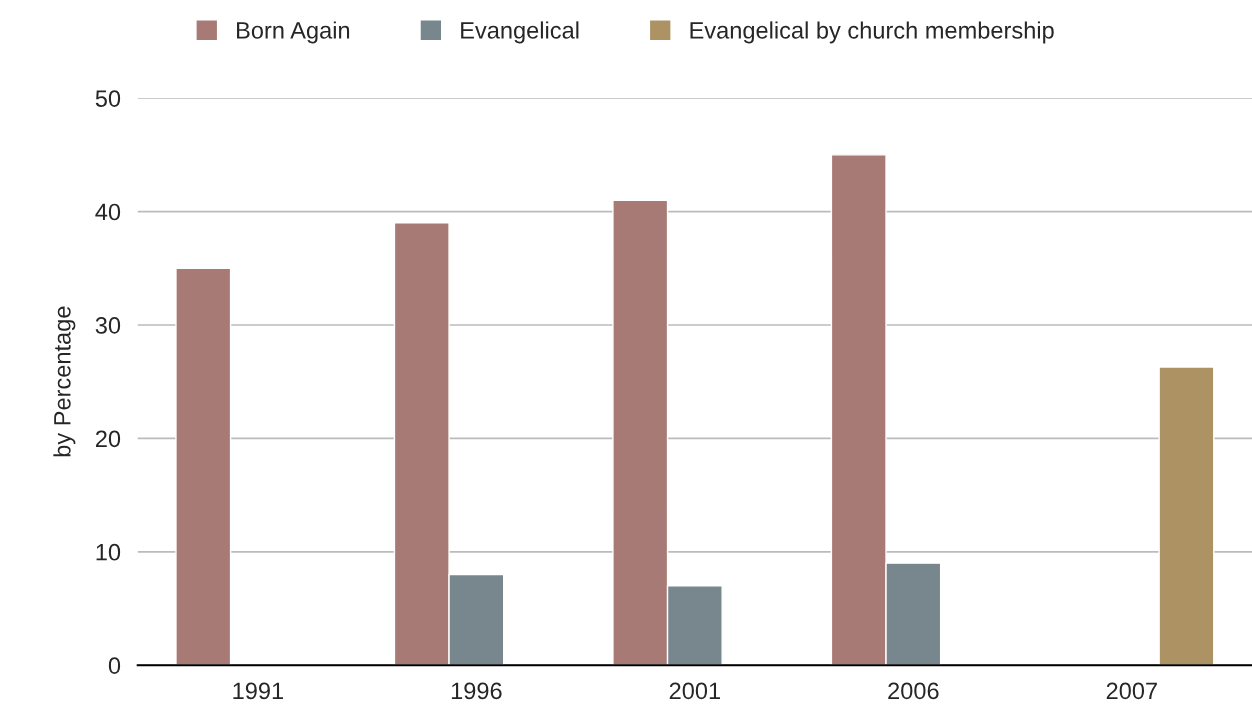  I want to click on x-tick-label: 2006, so click(913, 691).